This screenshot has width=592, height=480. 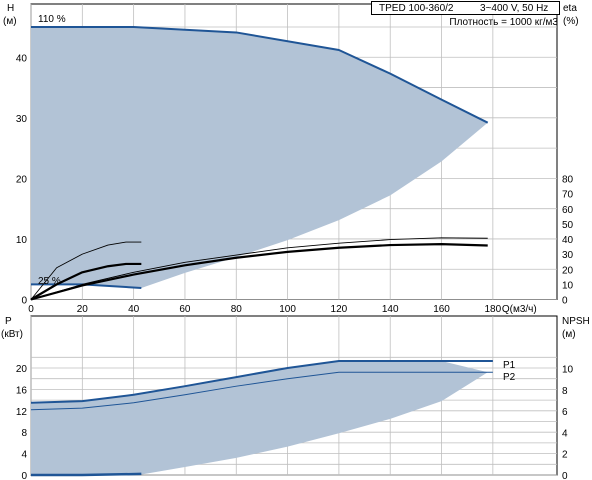 I want to click on power-curve-p1, so click(x=261, y=382).